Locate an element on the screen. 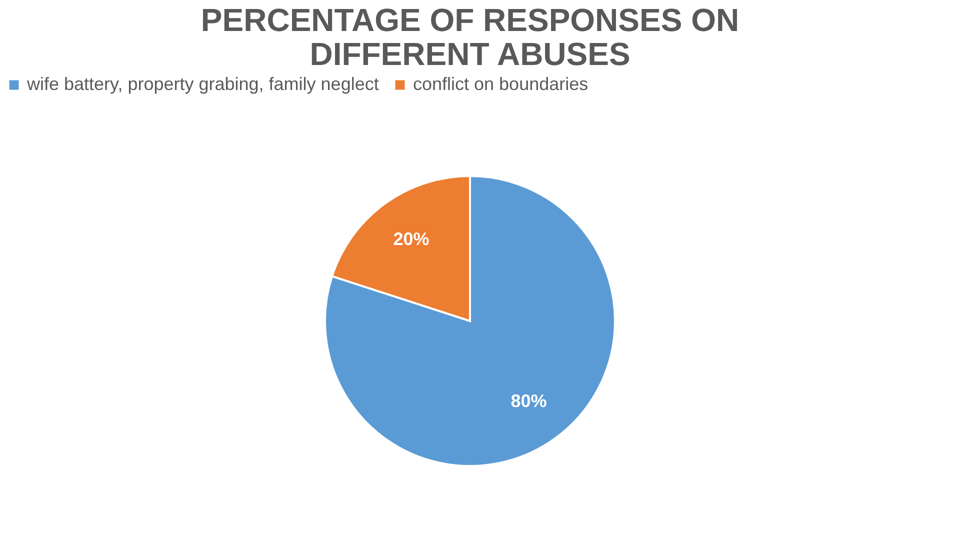 This screenshot has width=960, height=555. data-label: 20% is located at coordinates (411, 239).